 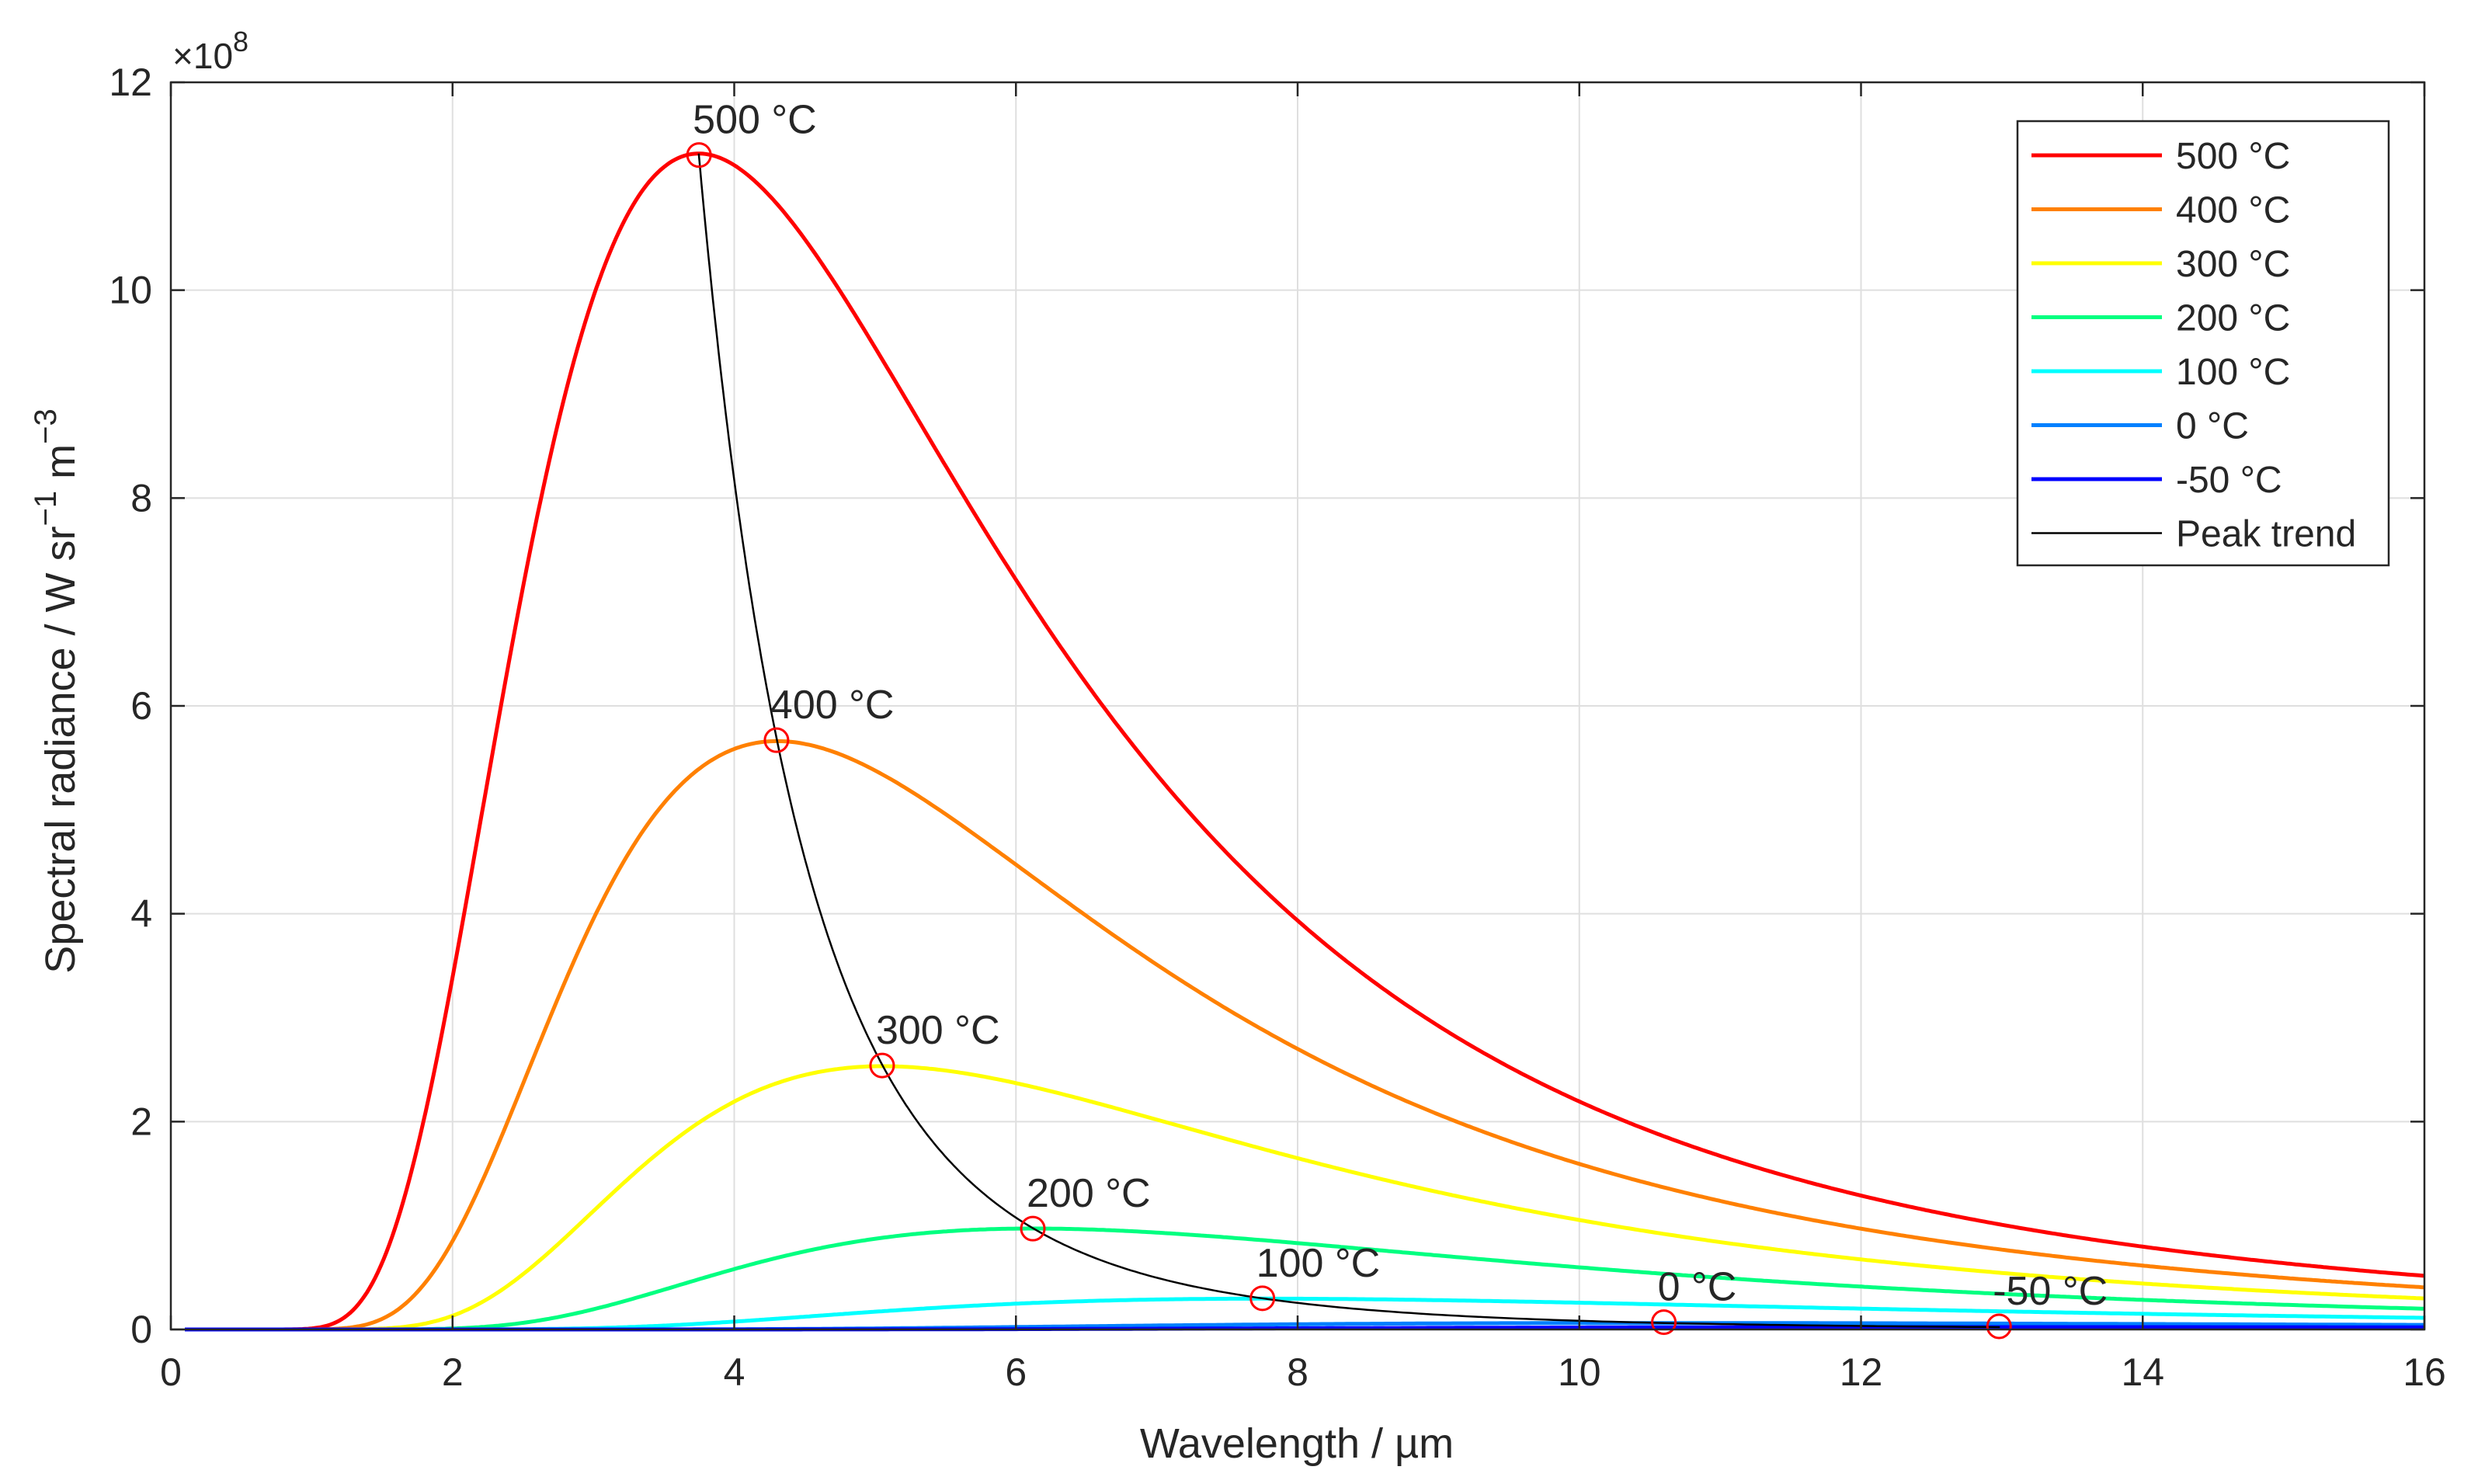 What do you see at coordinates (2266, 534) in the screenshot?
I see `legend-label: Peak trend` at bounding box center [2266, 534].